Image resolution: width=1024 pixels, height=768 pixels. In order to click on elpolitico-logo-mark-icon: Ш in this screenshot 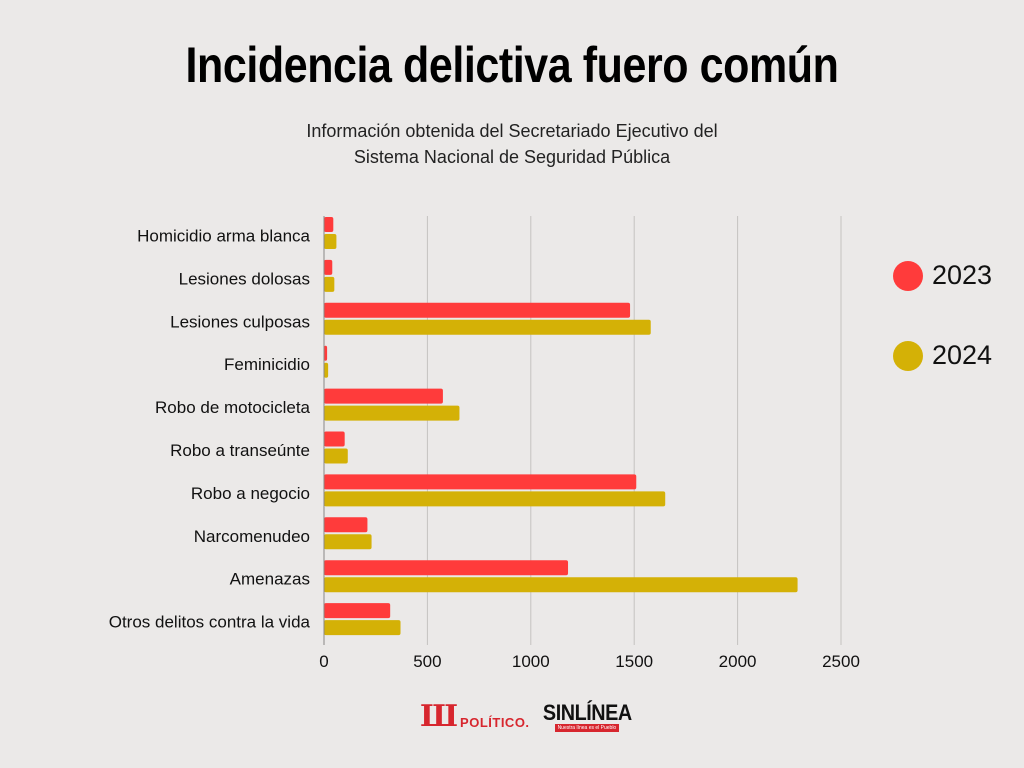, I will do `click(439, 716)`.